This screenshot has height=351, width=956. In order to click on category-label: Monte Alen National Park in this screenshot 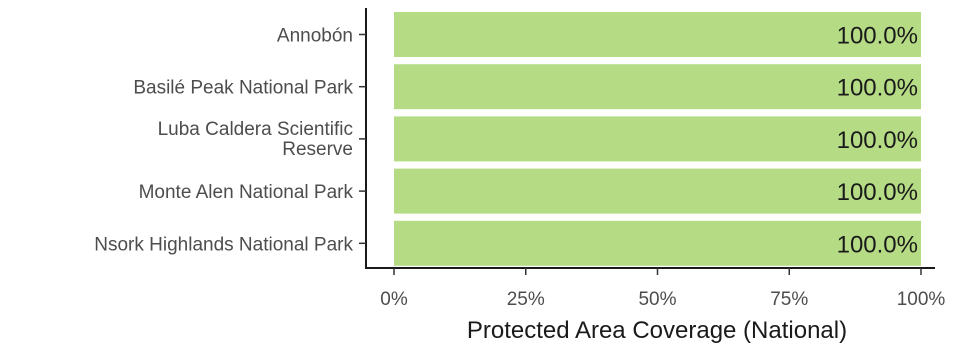, I will do `click(246, 192)`.